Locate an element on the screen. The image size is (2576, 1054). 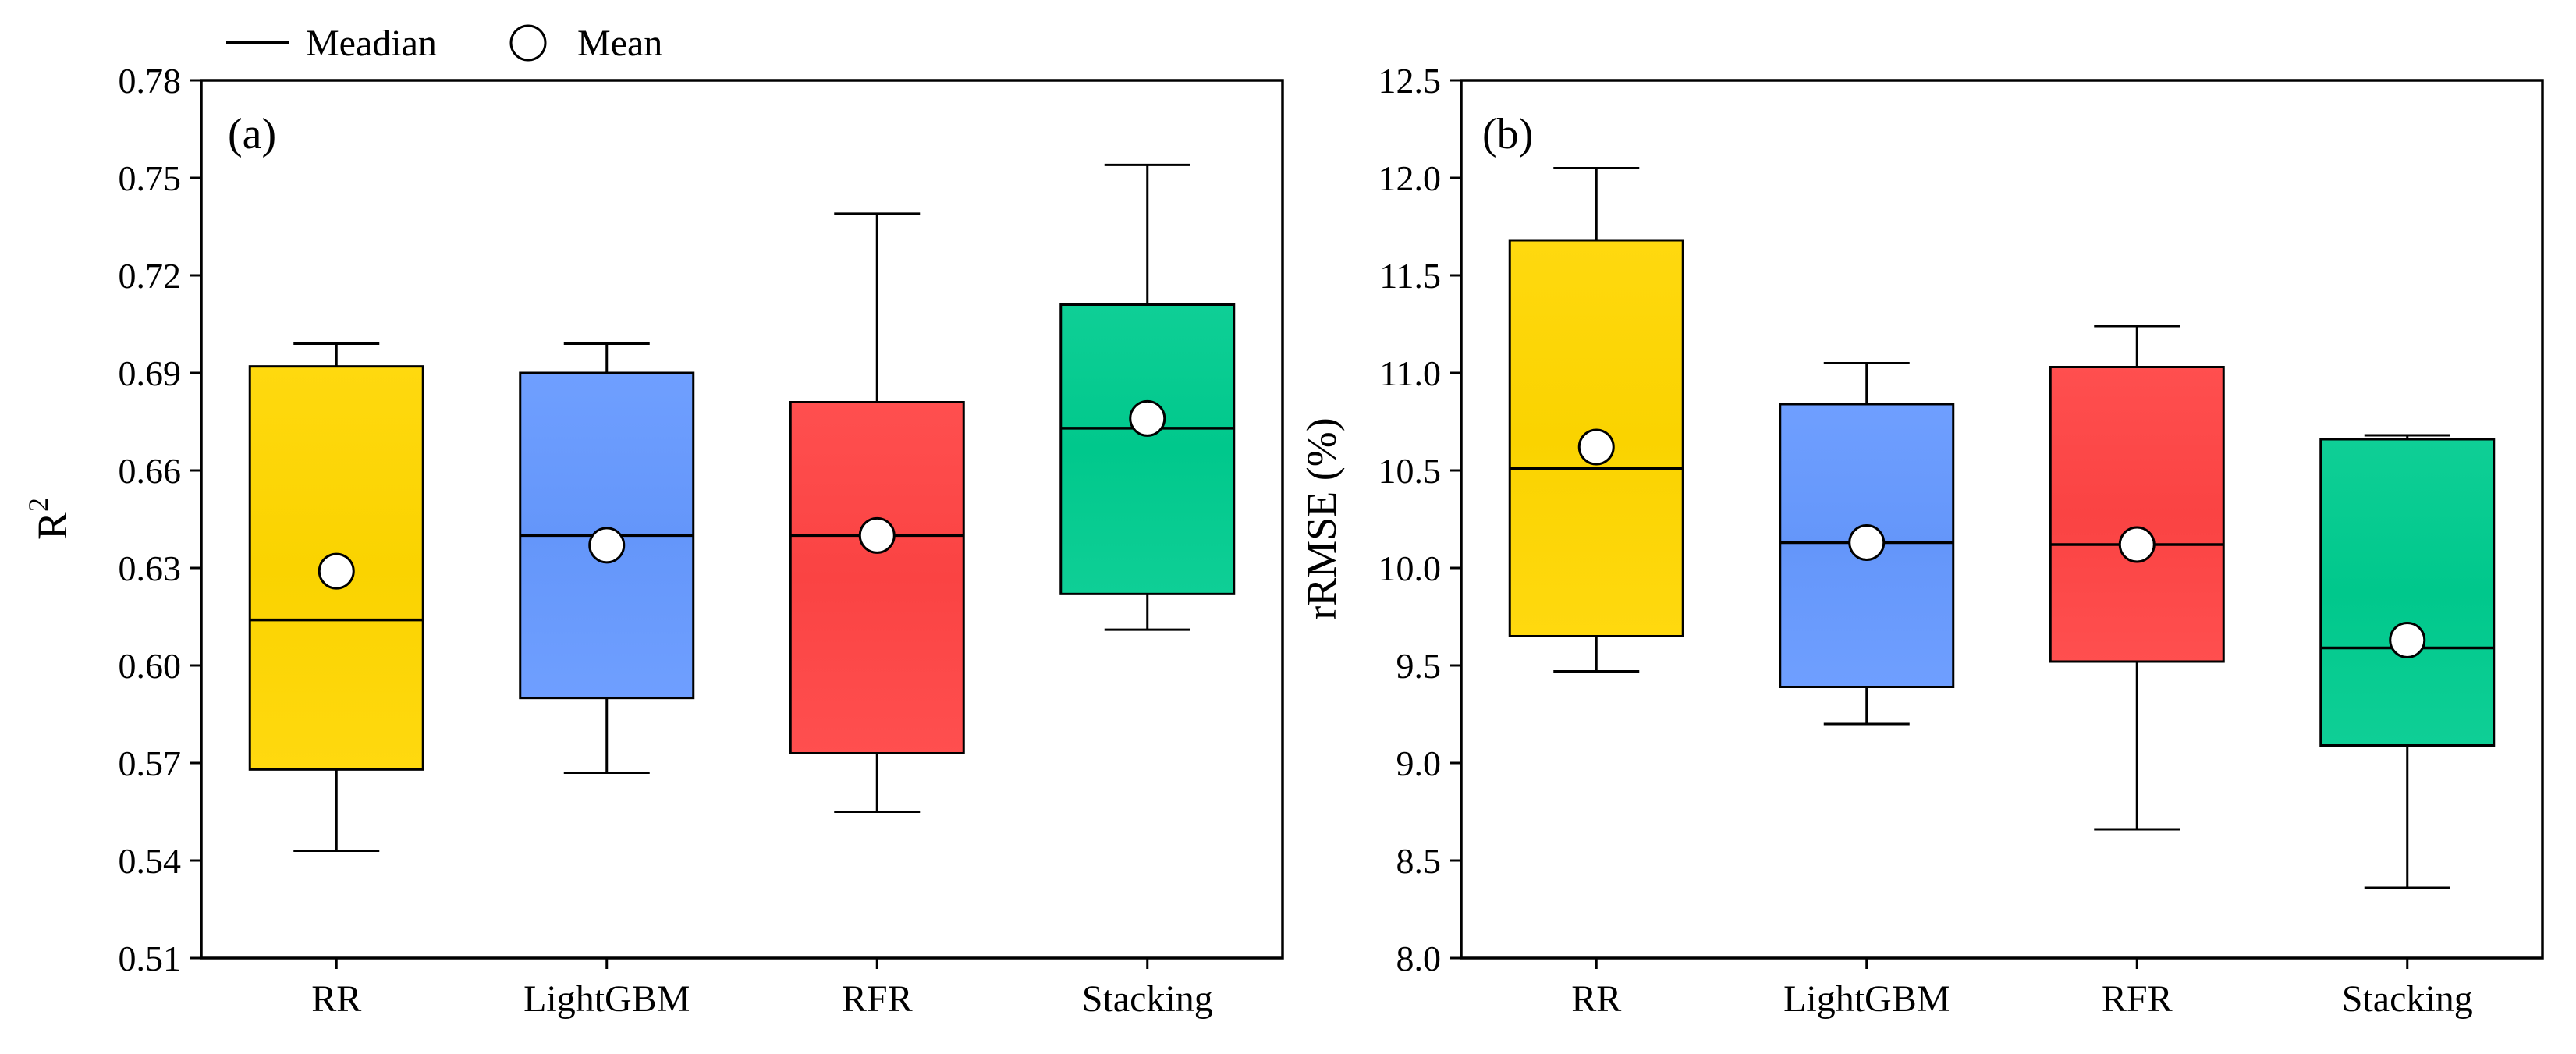
panel-a-ylabel-sup: 2 is located at coordinates (38, 505).